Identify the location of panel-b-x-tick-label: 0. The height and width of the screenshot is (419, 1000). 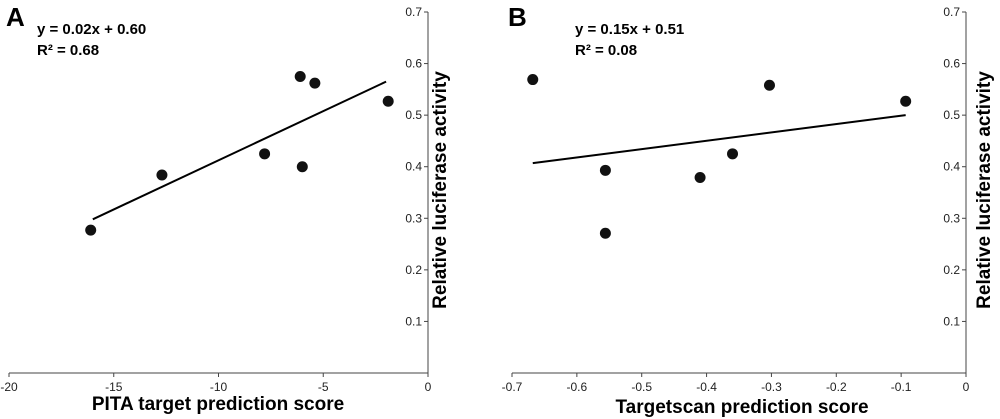
(966, 387).